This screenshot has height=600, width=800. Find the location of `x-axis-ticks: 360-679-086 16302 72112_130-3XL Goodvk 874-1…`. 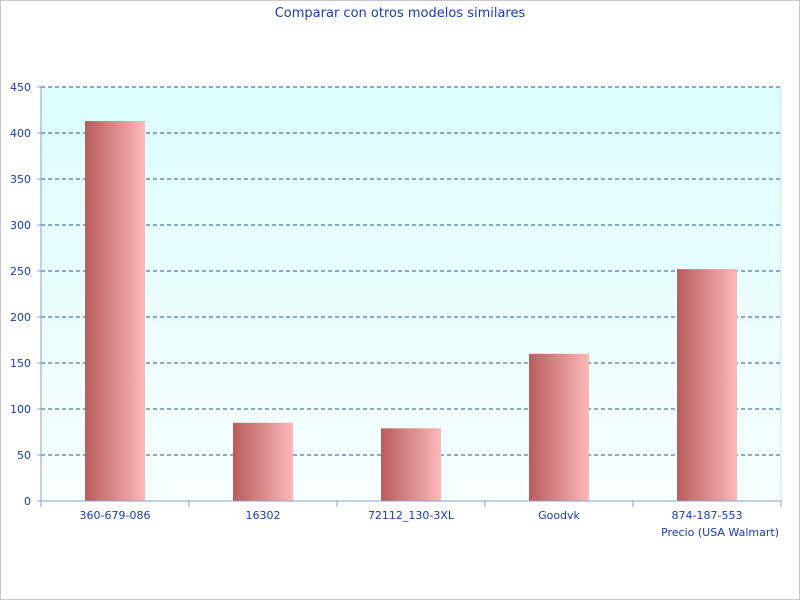

x-axis-ticks: 360-679-086 16302 72112_130-3XL Goodvk 874-1… is located at coordinates (411, 511).